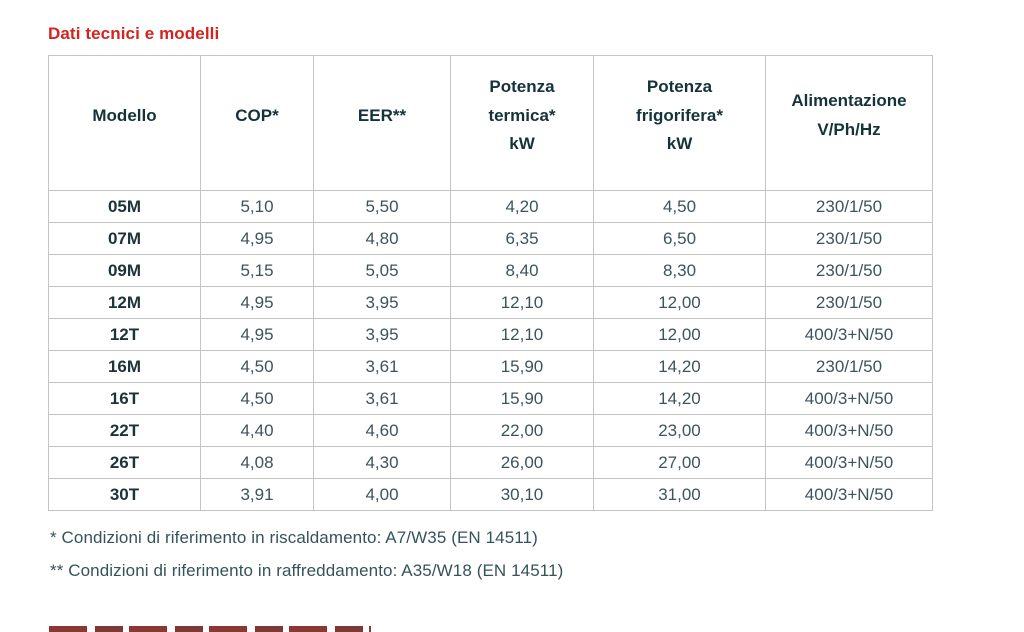 This screenshot has width=1024, height=632. Describe the element at coordinates (679, 270) in the screenshot. I see `value-cell: 8,30` at that location.